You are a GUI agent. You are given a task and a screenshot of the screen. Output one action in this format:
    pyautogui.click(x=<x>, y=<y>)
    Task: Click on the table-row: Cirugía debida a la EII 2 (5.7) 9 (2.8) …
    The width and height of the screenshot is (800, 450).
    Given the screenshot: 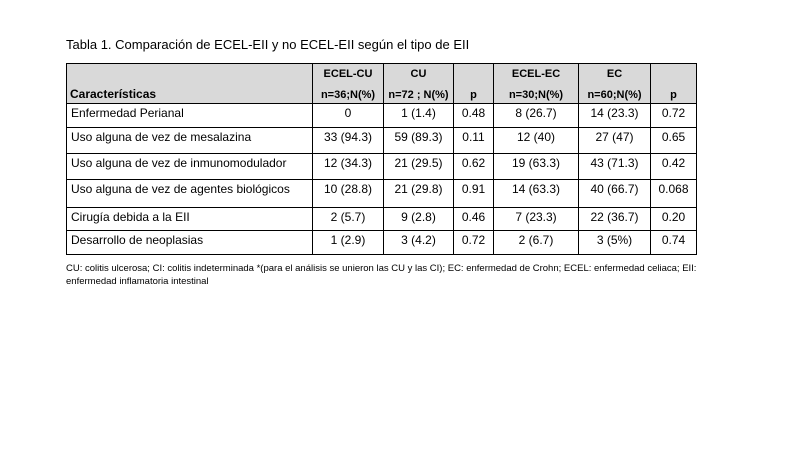 What is the action you would take?
    pyautogui.click(x=381, y=219)
    